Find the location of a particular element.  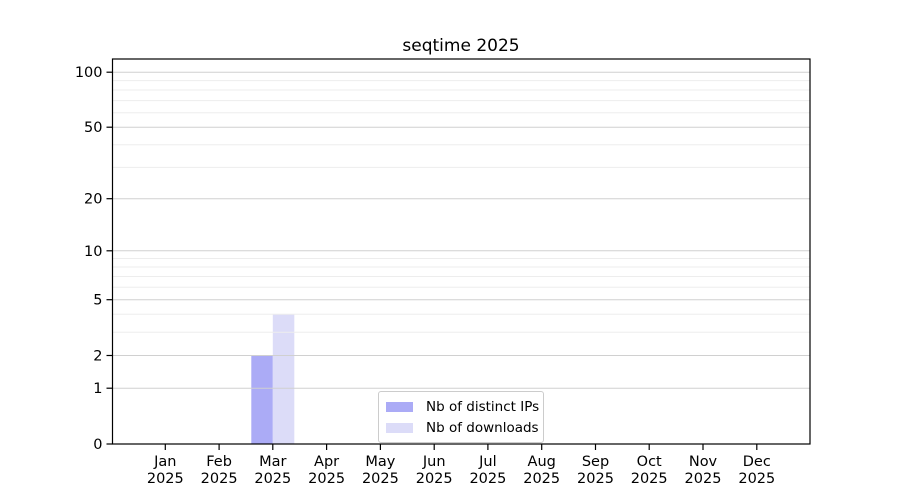

x-tick-label-month: Mar is located at coordinates (272, 462).